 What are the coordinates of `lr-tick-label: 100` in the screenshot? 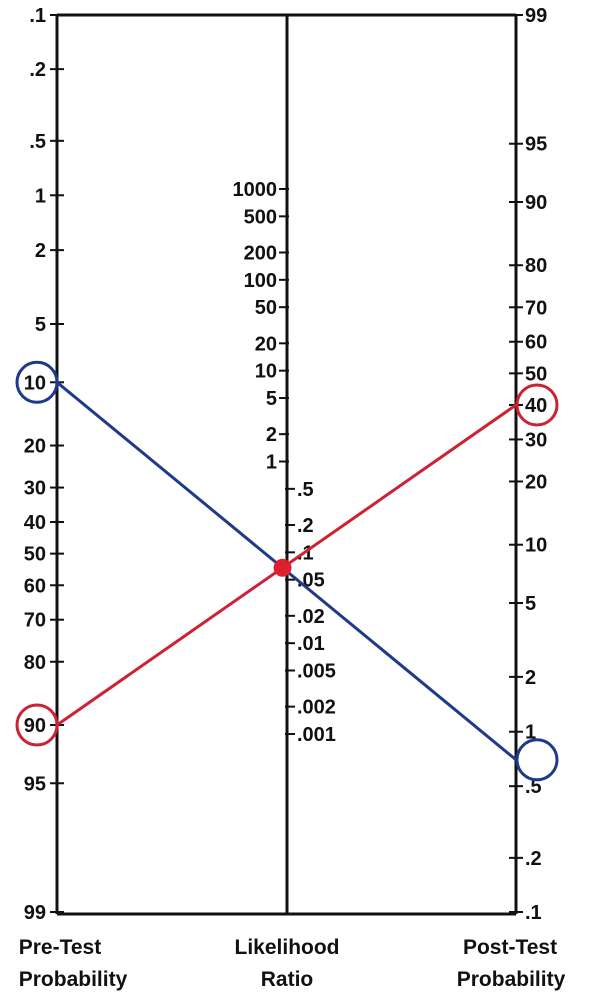 It's located at (260, 281).